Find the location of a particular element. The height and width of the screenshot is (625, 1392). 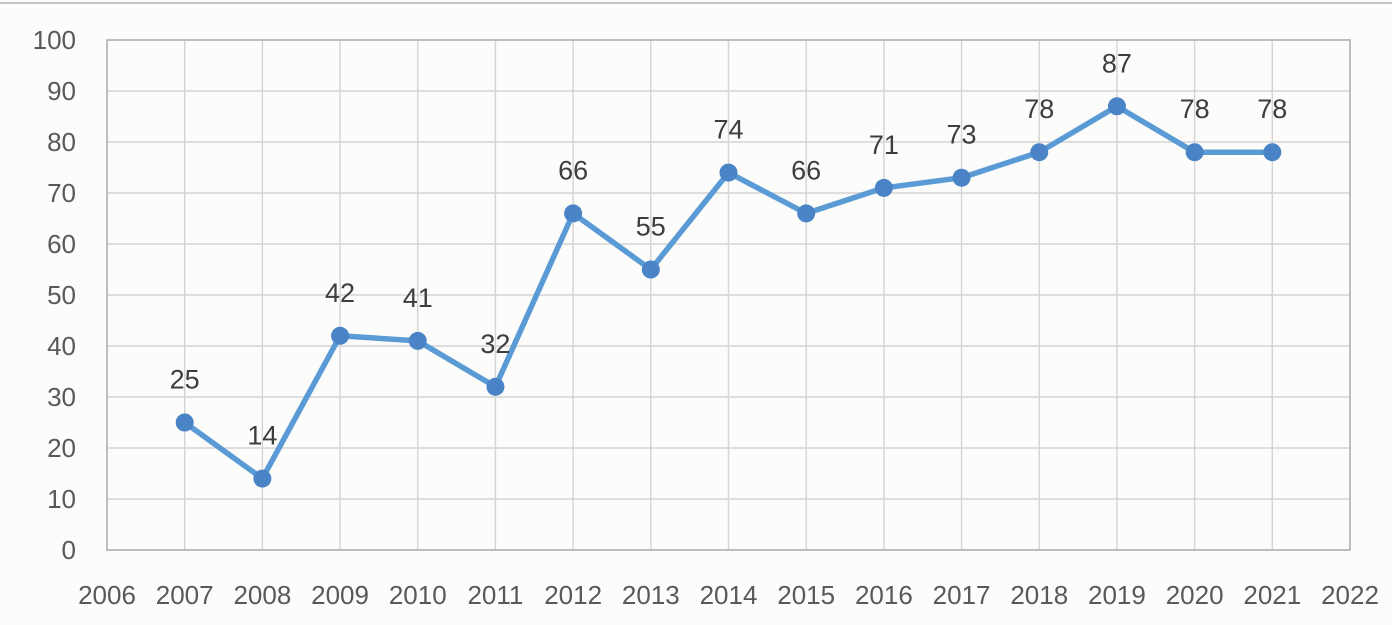

data-label: 71 is located at coordinates (884, 145).